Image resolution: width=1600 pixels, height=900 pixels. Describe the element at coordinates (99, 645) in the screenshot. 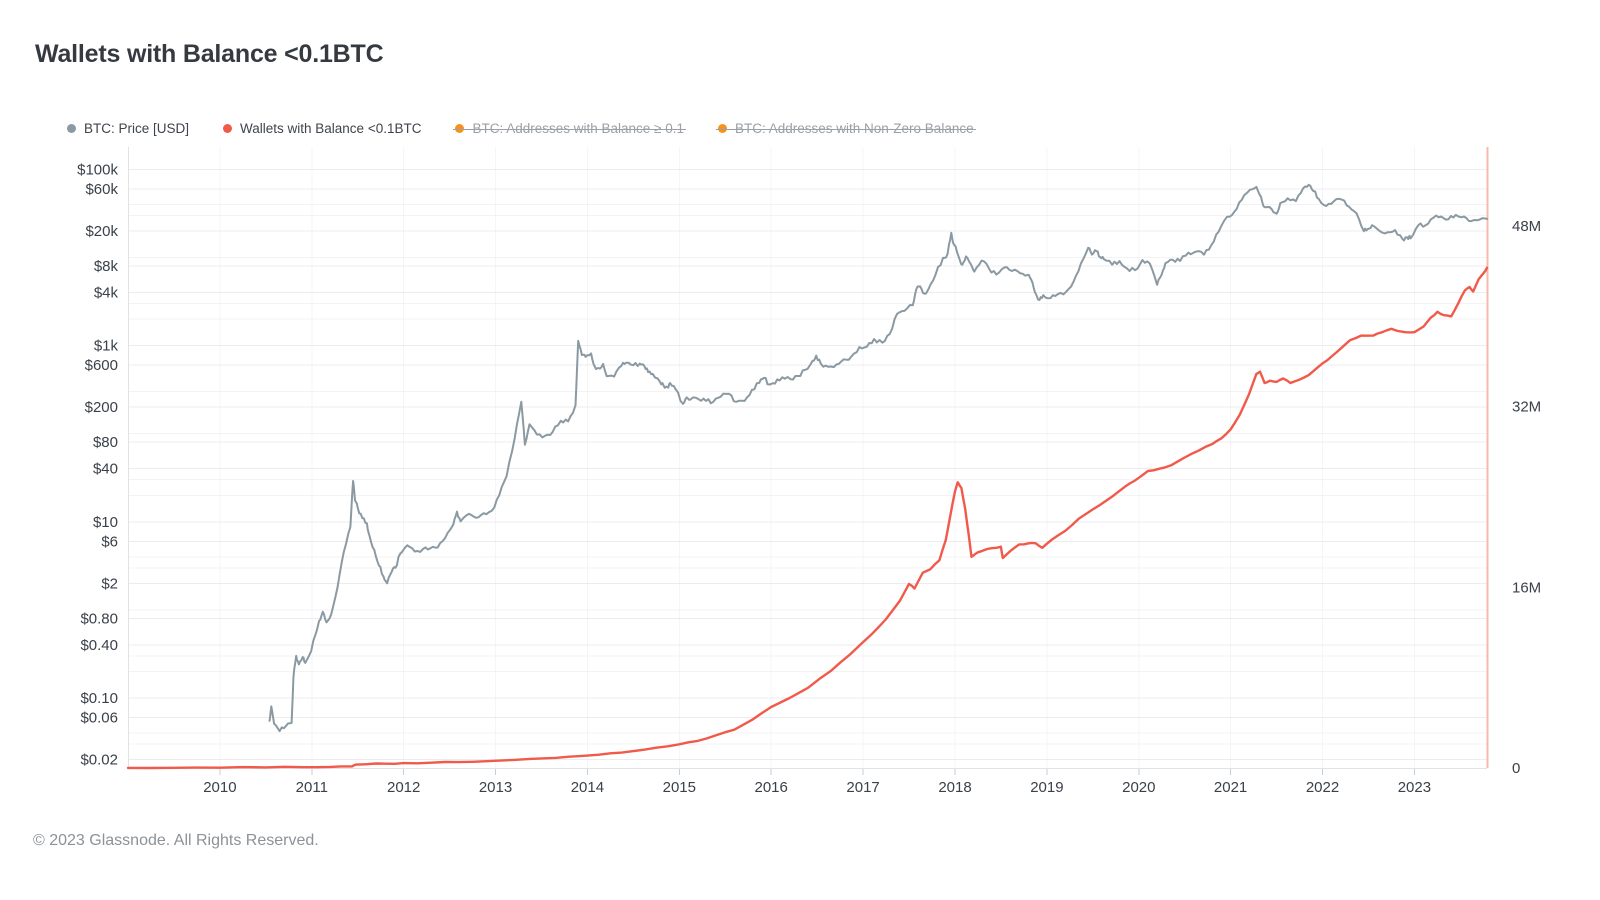

I see `y-left-tick-label: $0.40` at that location.